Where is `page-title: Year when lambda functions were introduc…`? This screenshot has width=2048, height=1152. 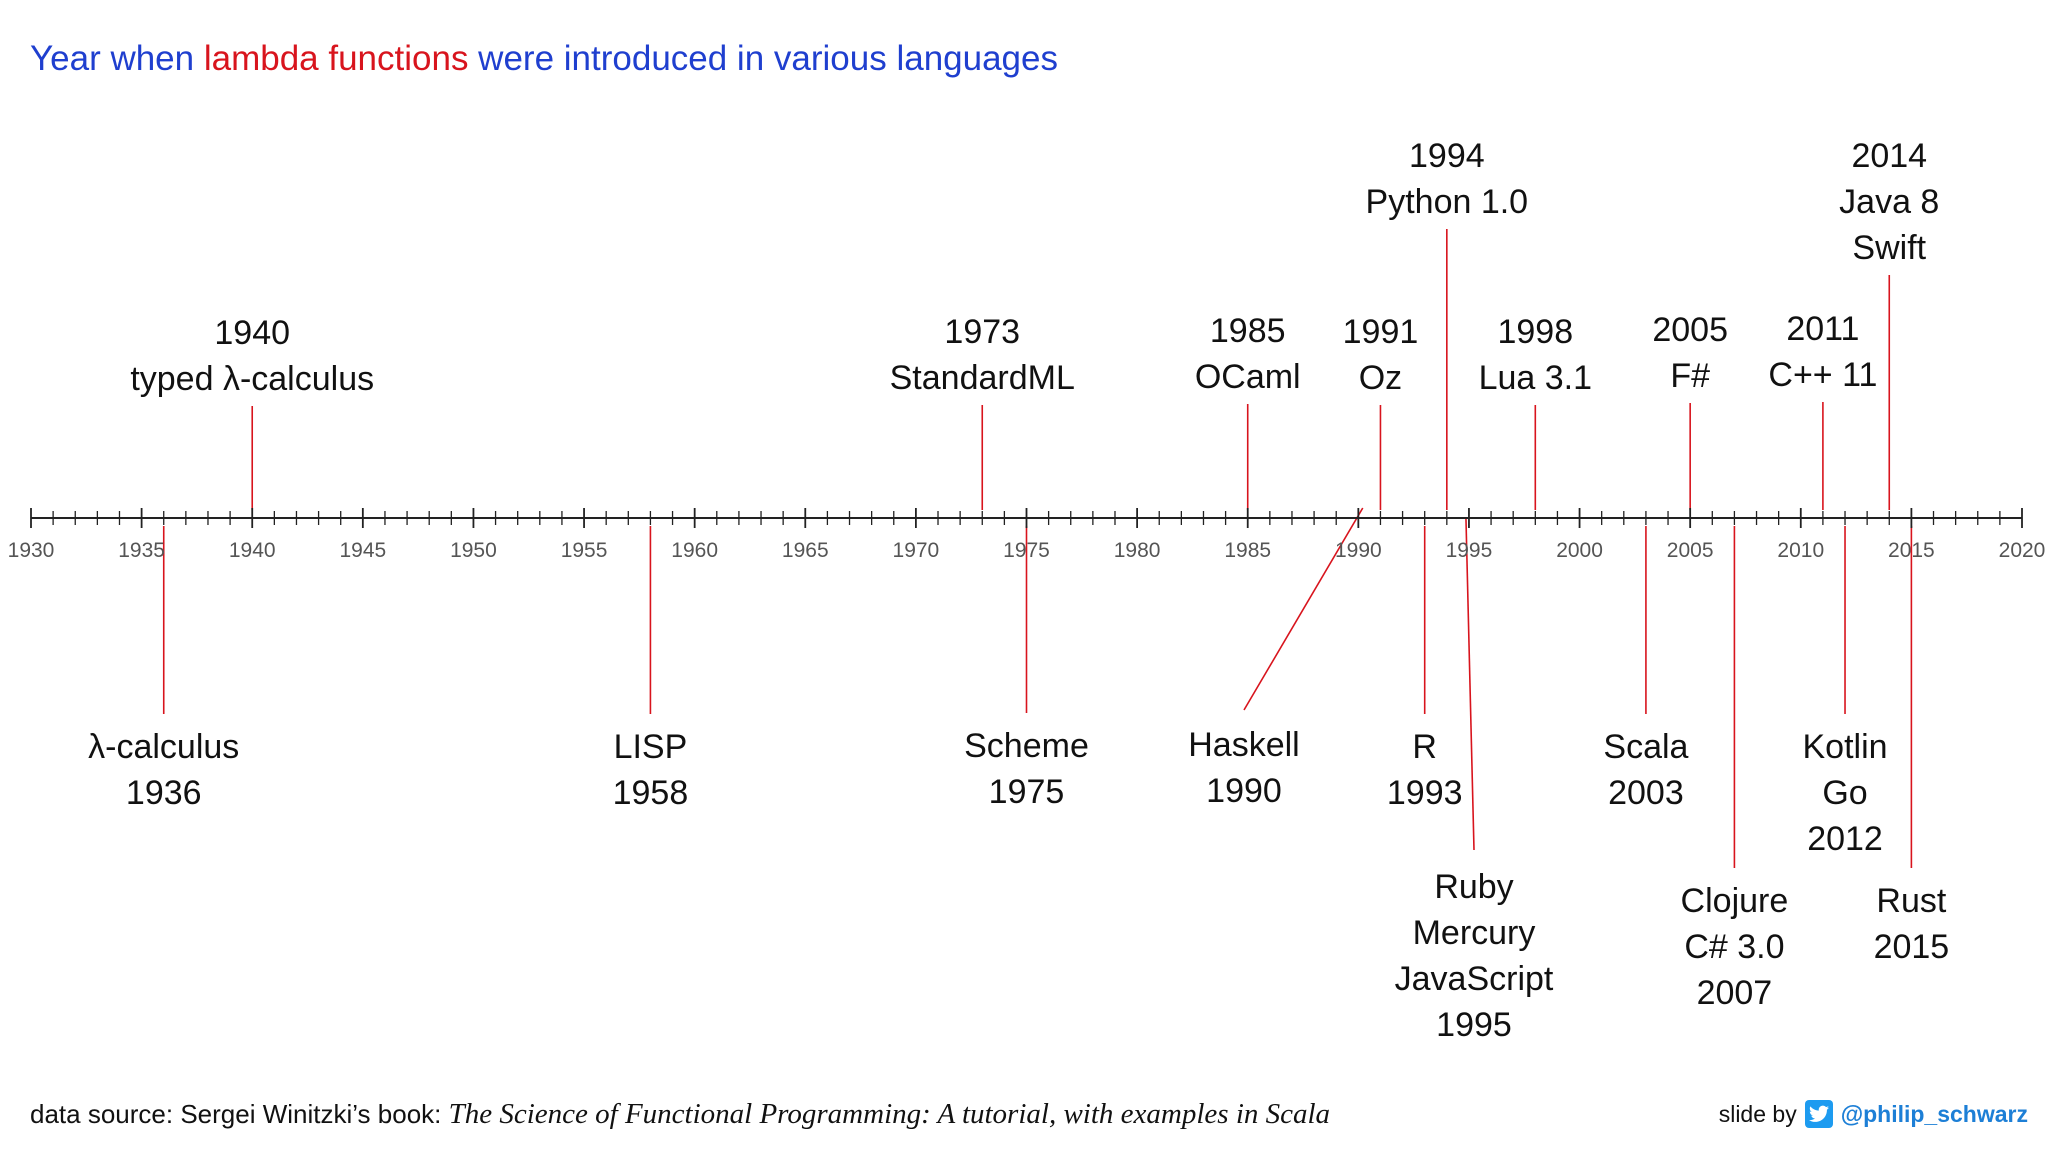 page-title: Year when lambda functions were introduc… is located at coordinates (544, 59).